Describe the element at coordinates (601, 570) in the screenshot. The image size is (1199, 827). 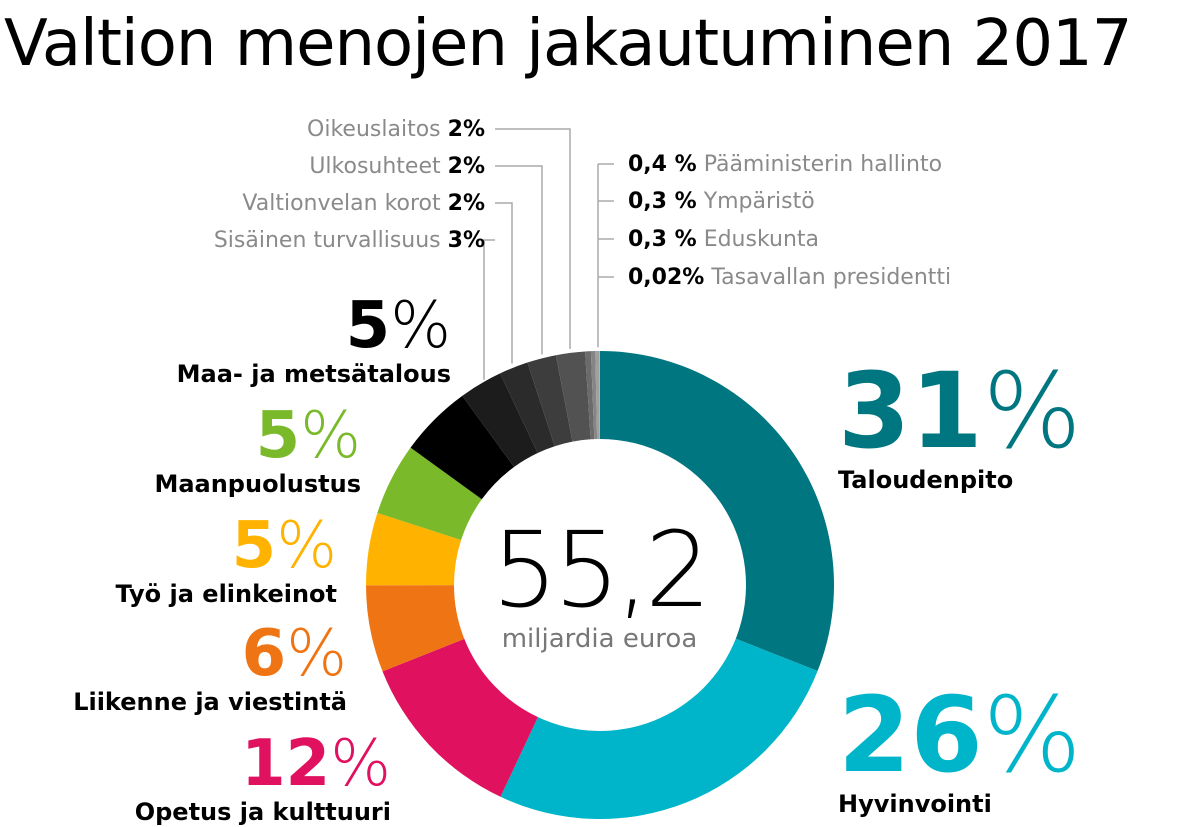
I see `center-total: 55,2` at that location.